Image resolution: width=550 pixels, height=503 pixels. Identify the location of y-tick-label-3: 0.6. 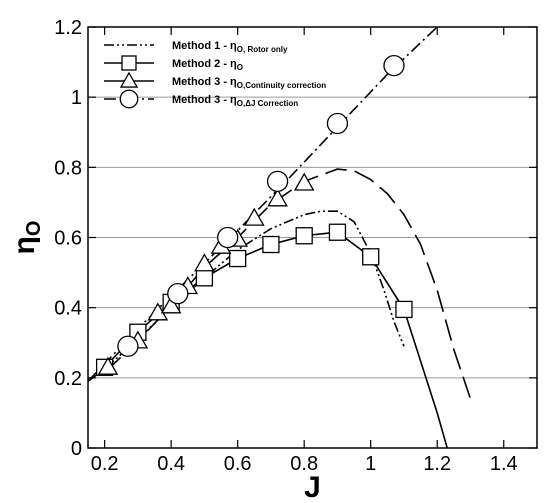
(68, 239).